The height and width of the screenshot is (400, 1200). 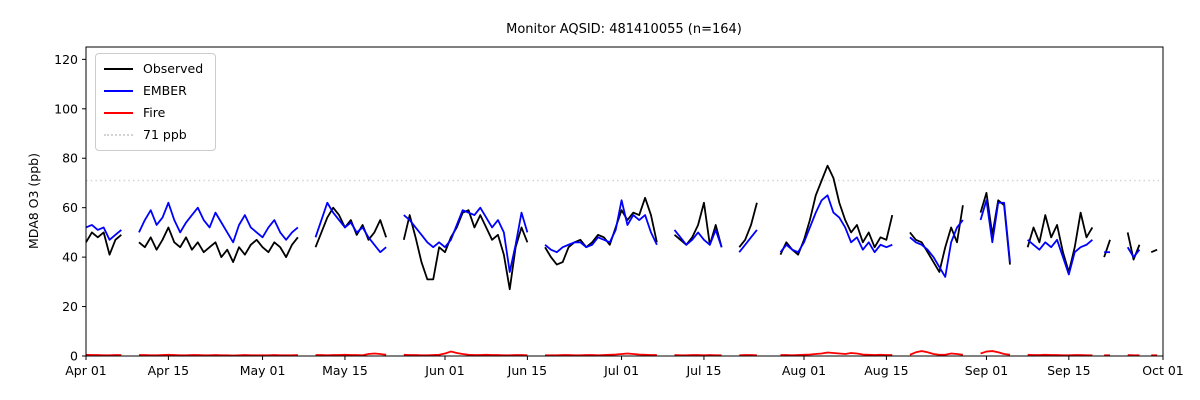 I want to click on x-tick-label: Jun 15, so click(x=527, y=370).